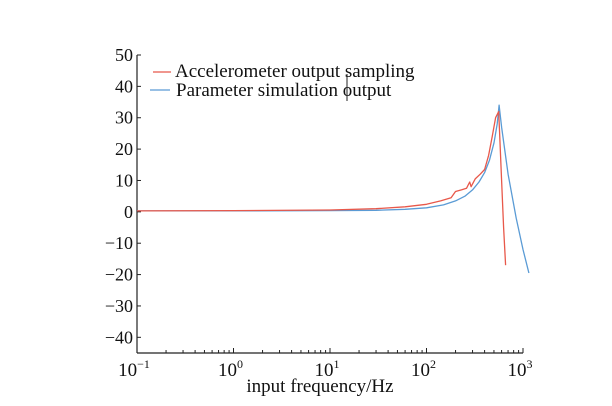 The width and height of the screenshot is (612, 406). What do you see at coordinates (124, 55) in the screenshot?
I see `y-tick-label: 50` at bounding box center [124, 55].